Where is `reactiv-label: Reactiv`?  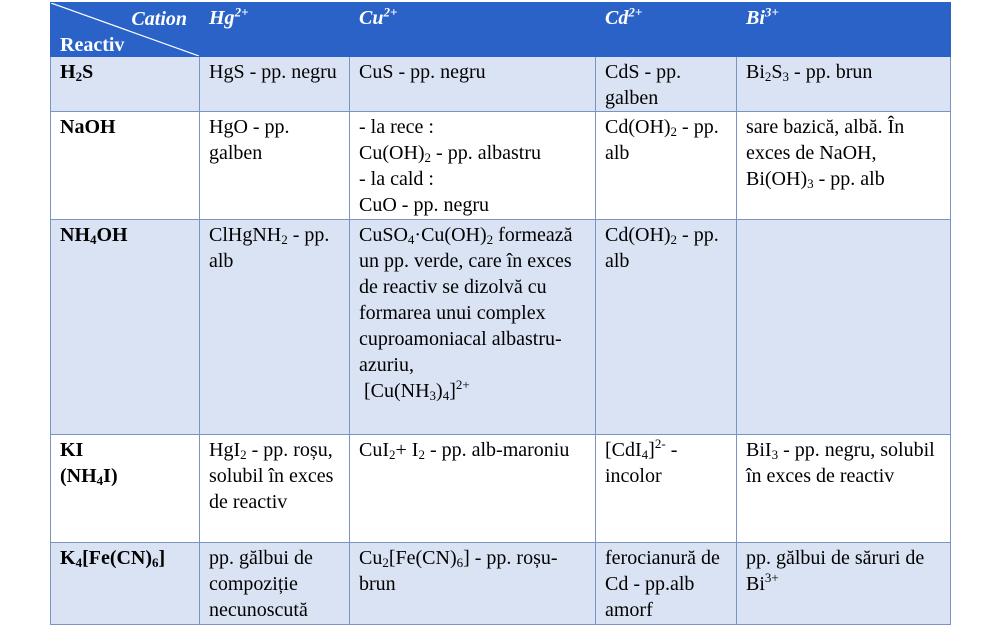
reactiv-label: Reactiv is located at coordinates (92, 45).